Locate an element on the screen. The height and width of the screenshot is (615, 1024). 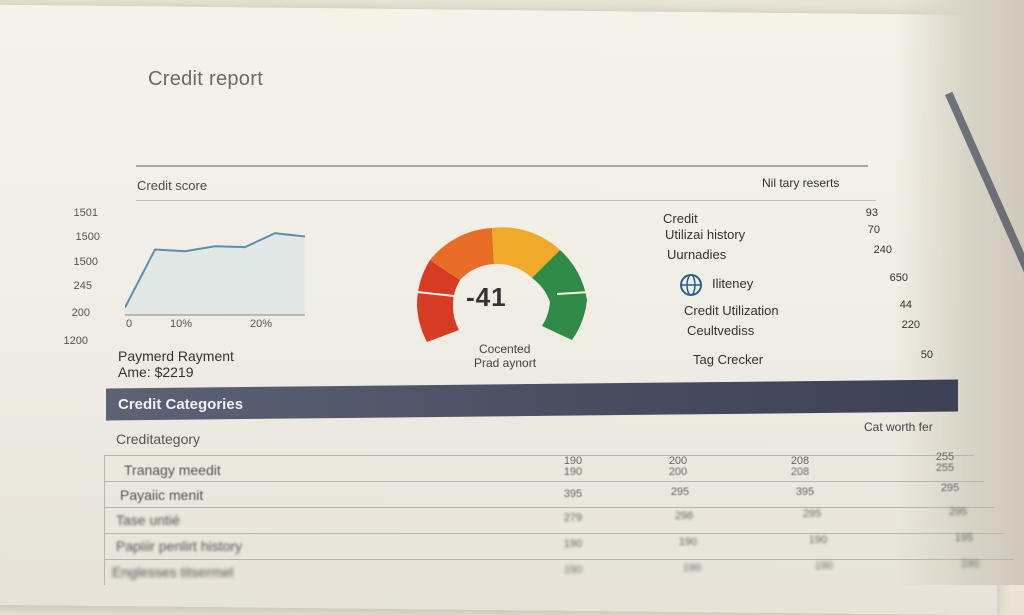
summary-item-label: Tag Crecker is located at coordinates (728, 359).